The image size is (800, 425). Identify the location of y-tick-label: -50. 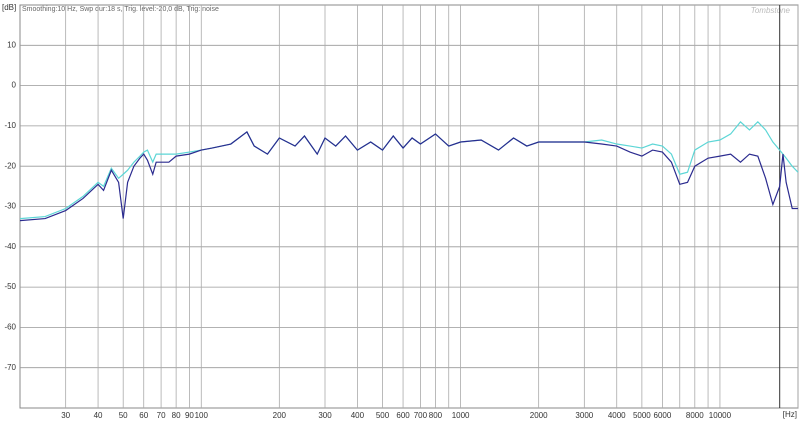
(10, 286).